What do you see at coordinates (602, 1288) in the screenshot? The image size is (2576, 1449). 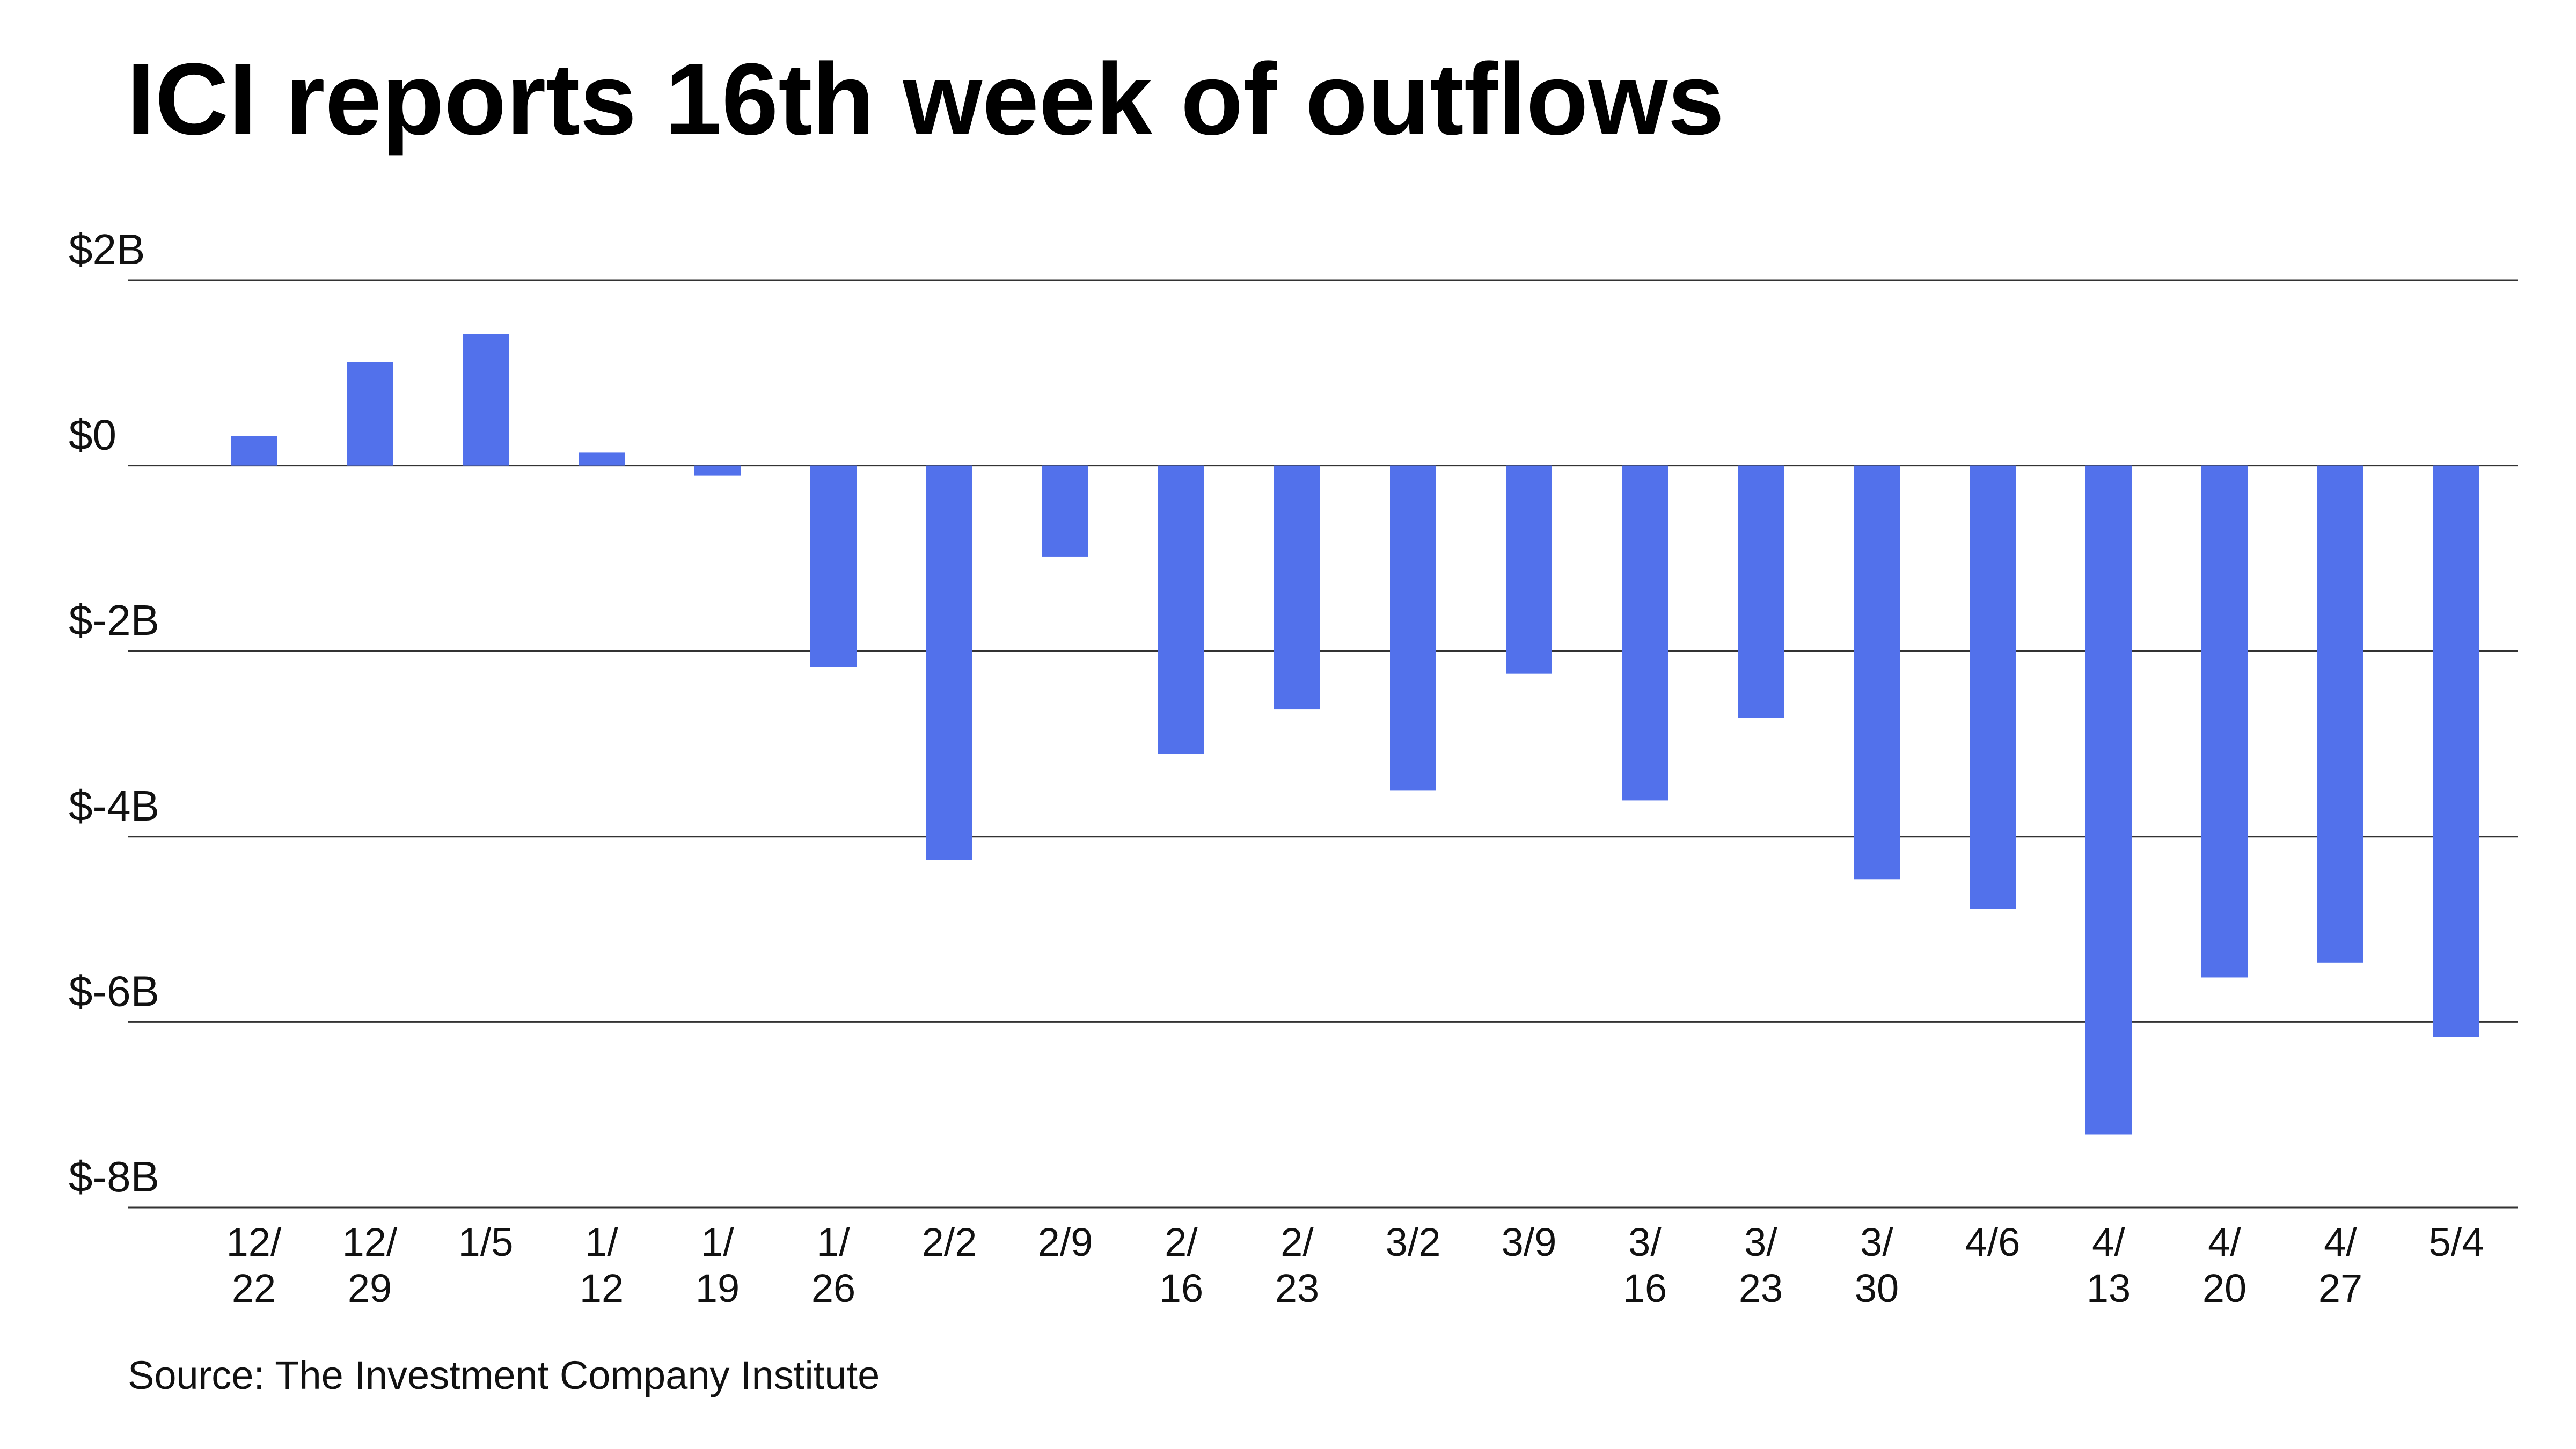 I see `x-tick-label-line: 12` at bounding box center [602, 1288].